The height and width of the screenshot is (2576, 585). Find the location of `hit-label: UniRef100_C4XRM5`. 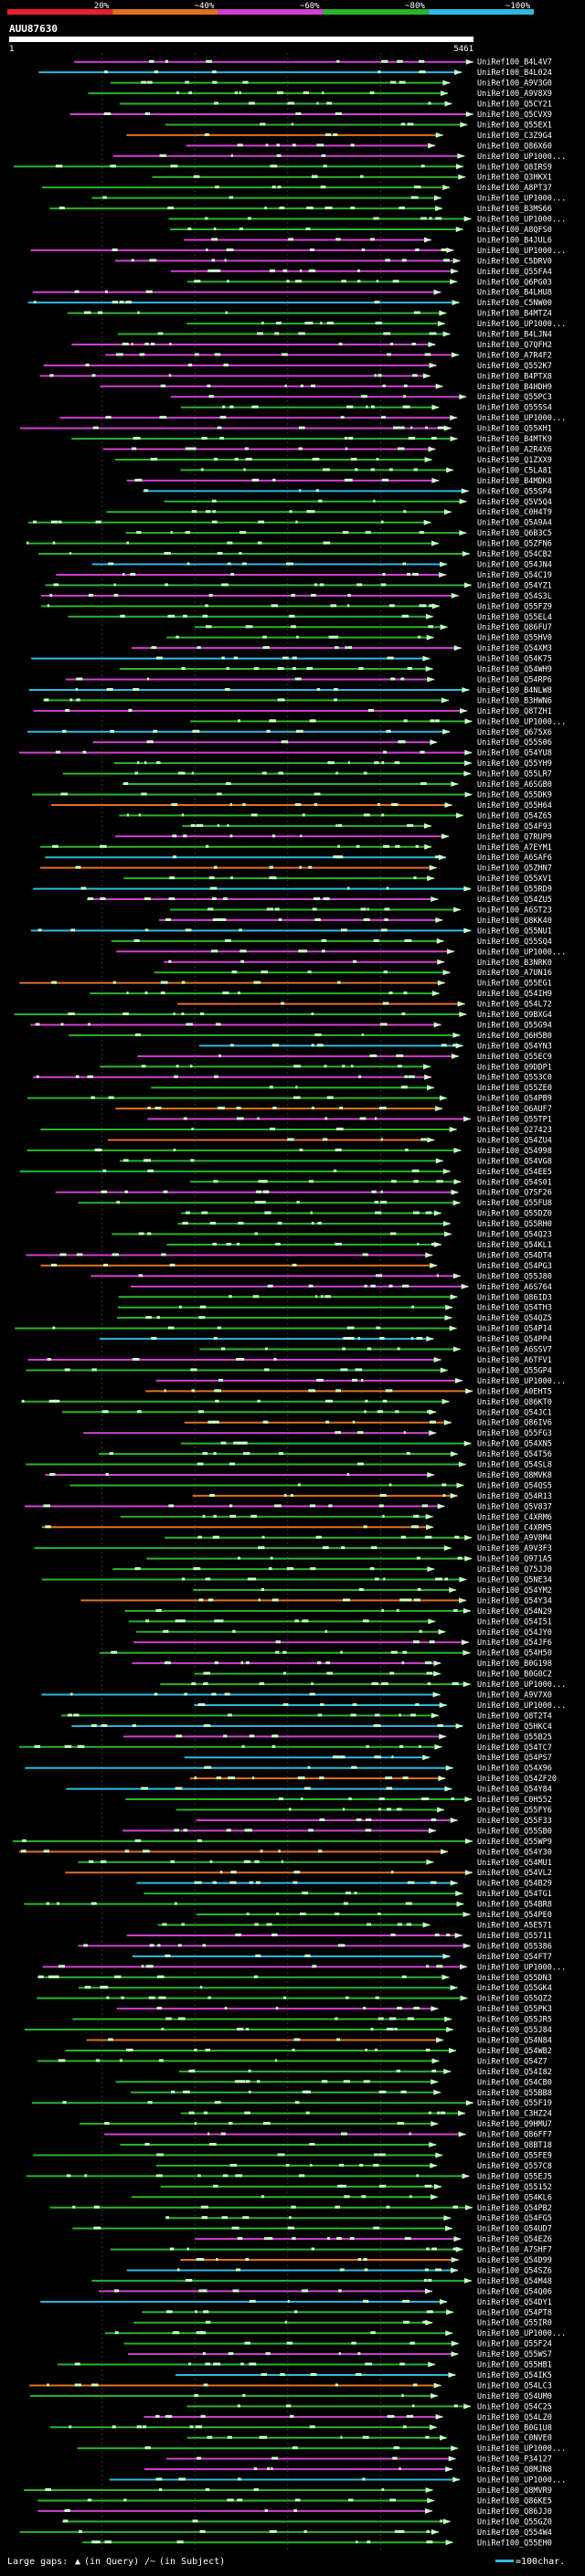

hit-label: UniRef100_C4XRM5 is located at coordinates (514, 1527).